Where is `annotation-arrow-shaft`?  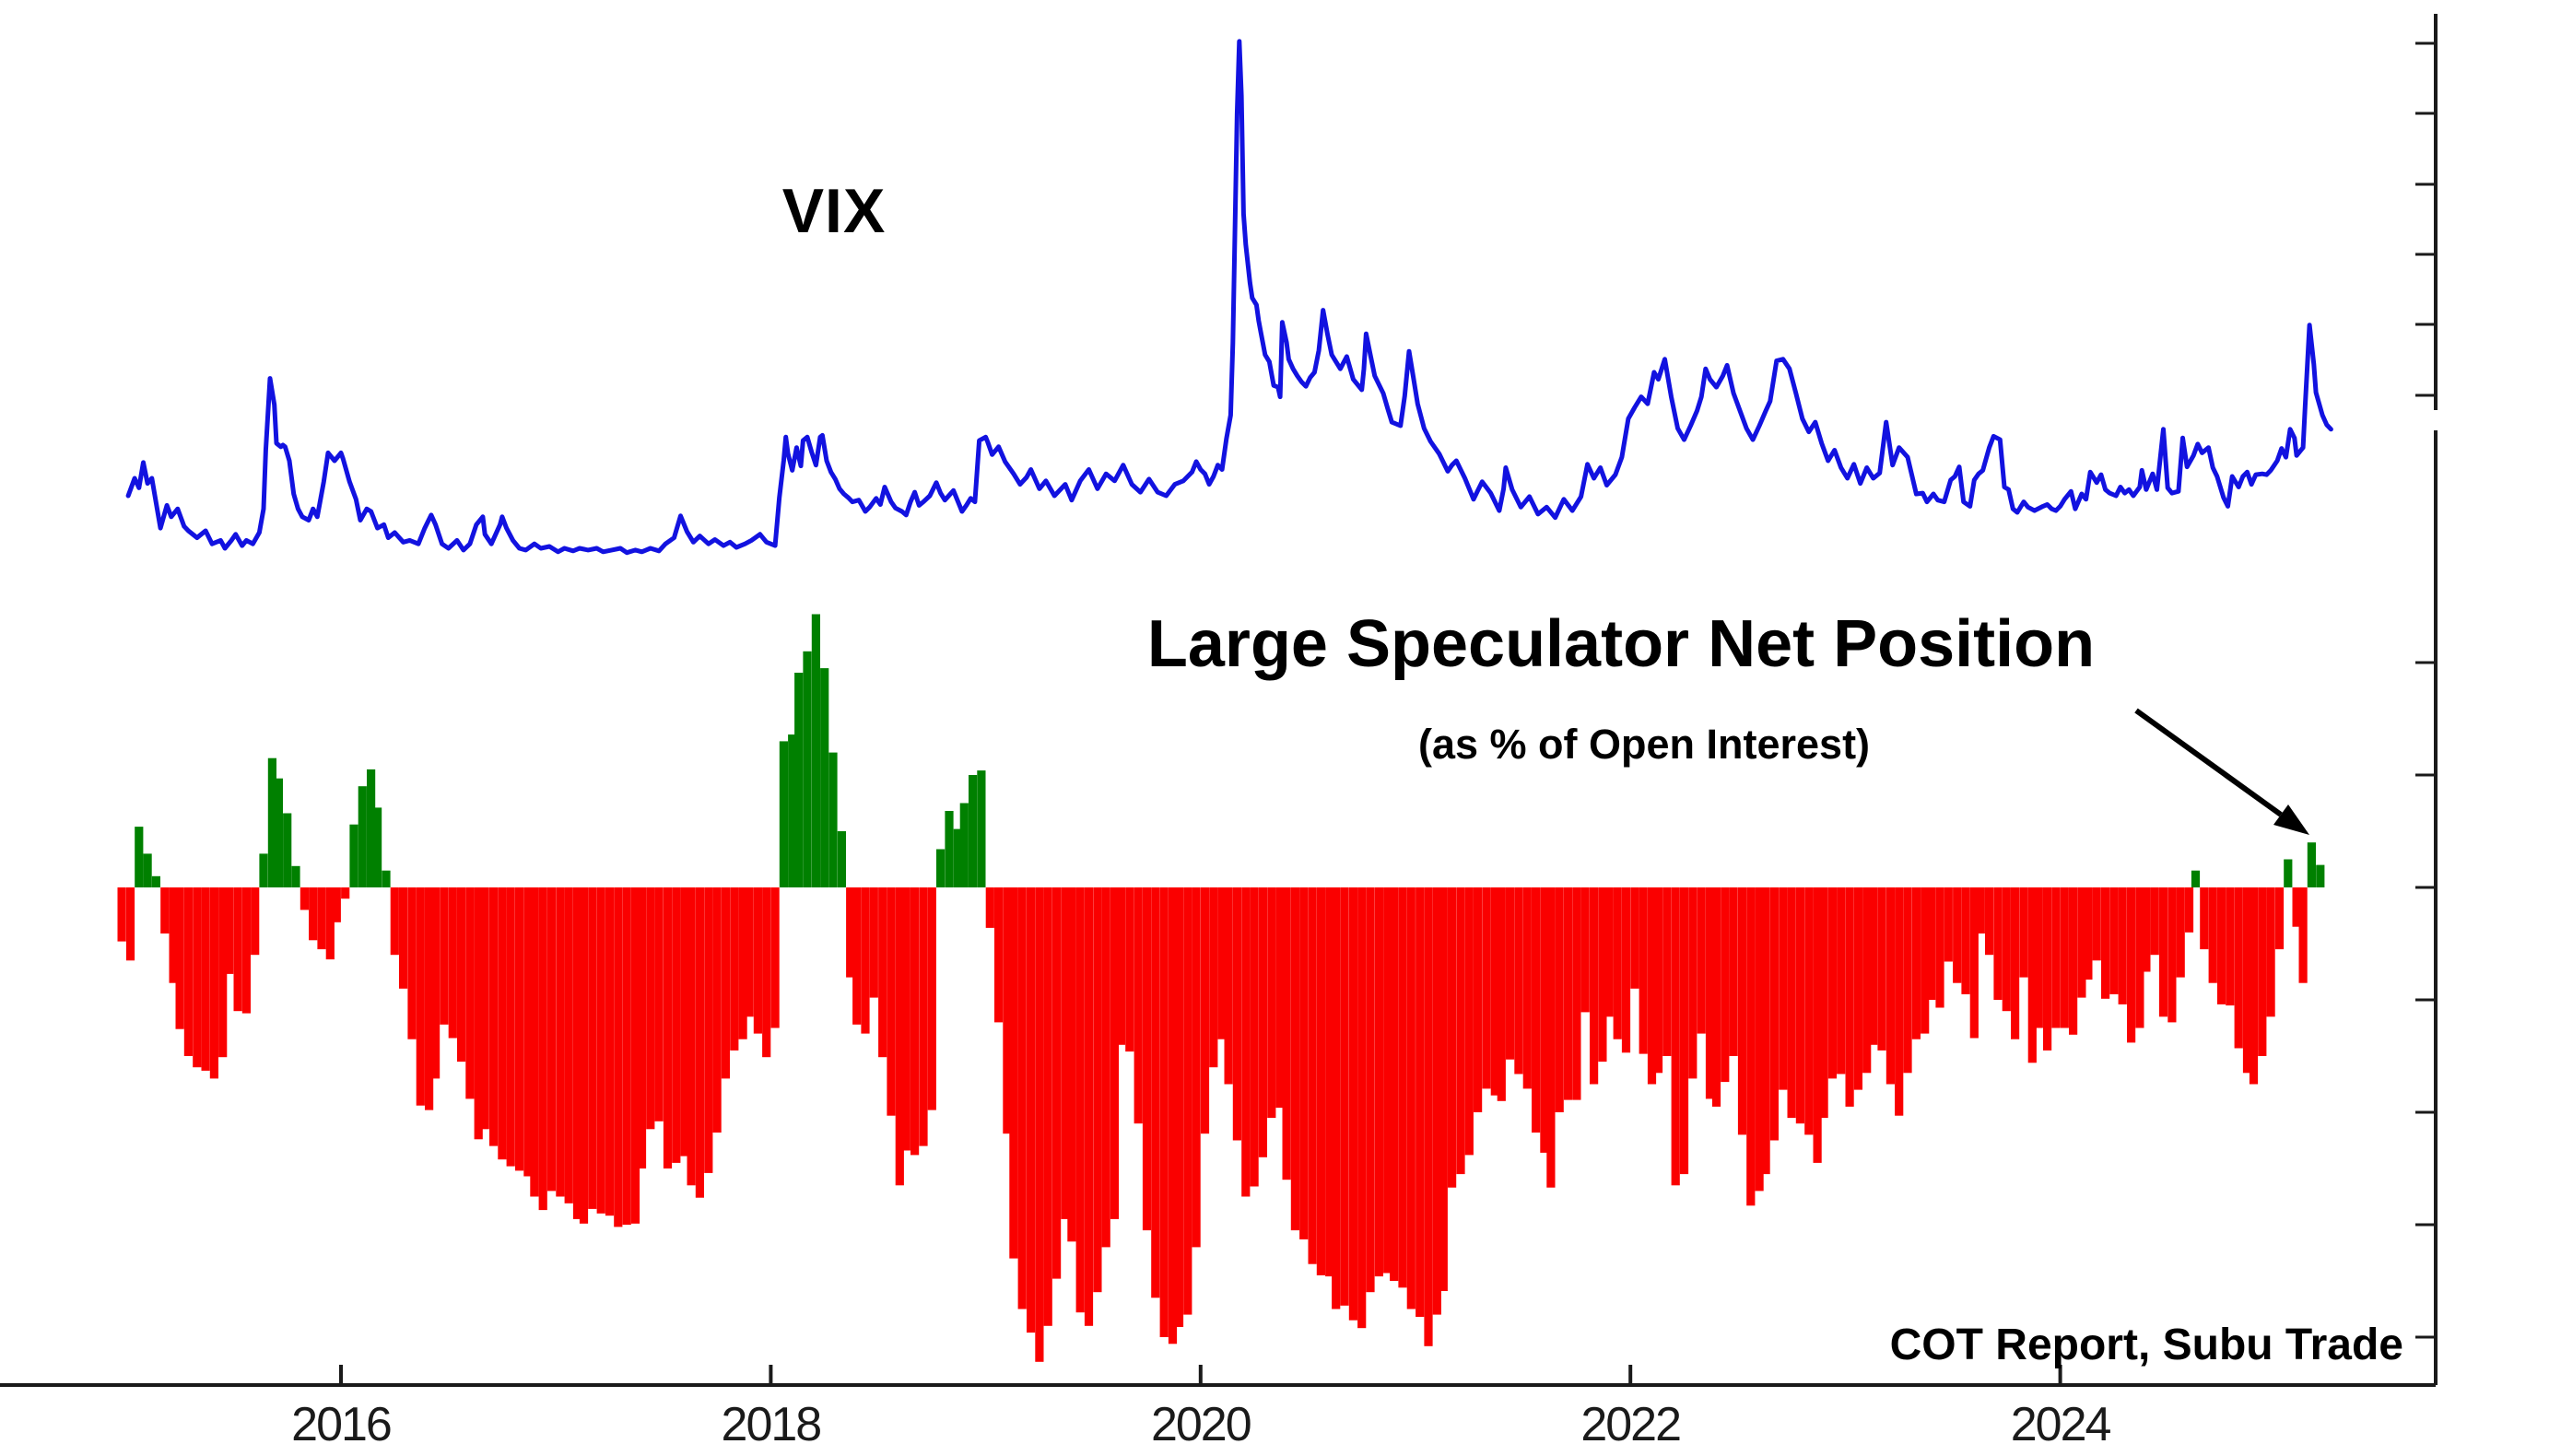
annotation-arrow-shaft is located at coordinates (2209, 762).